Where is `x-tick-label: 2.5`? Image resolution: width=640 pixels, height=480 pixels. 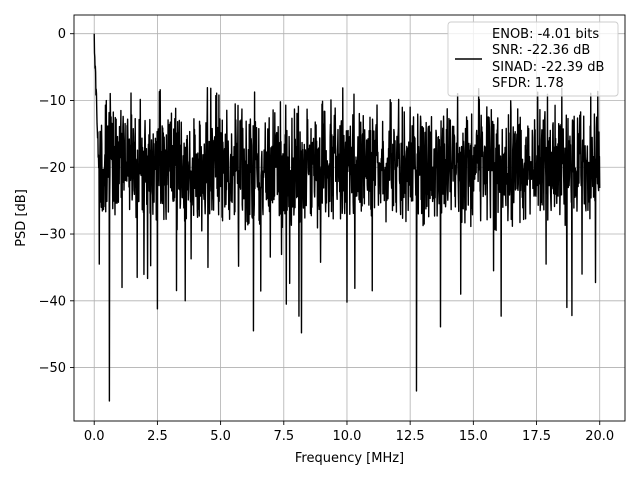
x-tick-label: 2.5 is located at coordinates (157, 436).